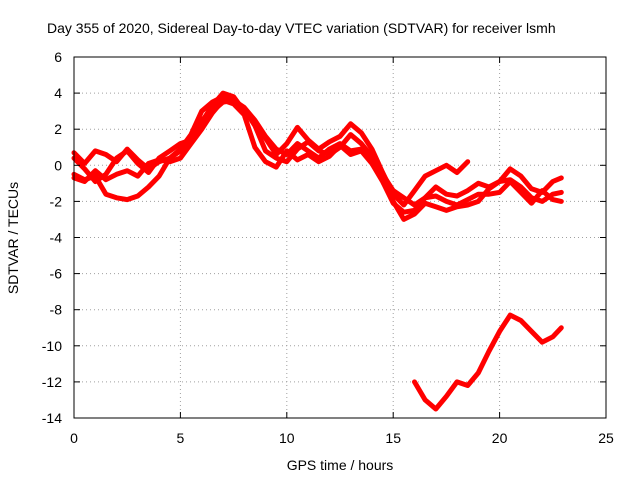 Image resolution: width=640 pixels, height=480 pixels. I want to click on y-tick-label: 2, so click(58, 129).